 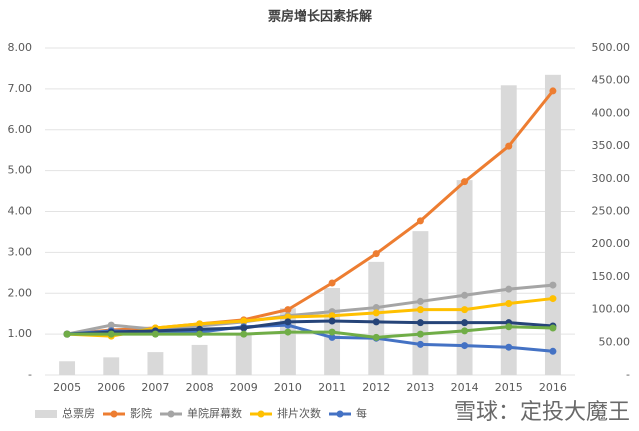 I want to click on y2-tick-label: 350.00, so click(x=611, y=145).